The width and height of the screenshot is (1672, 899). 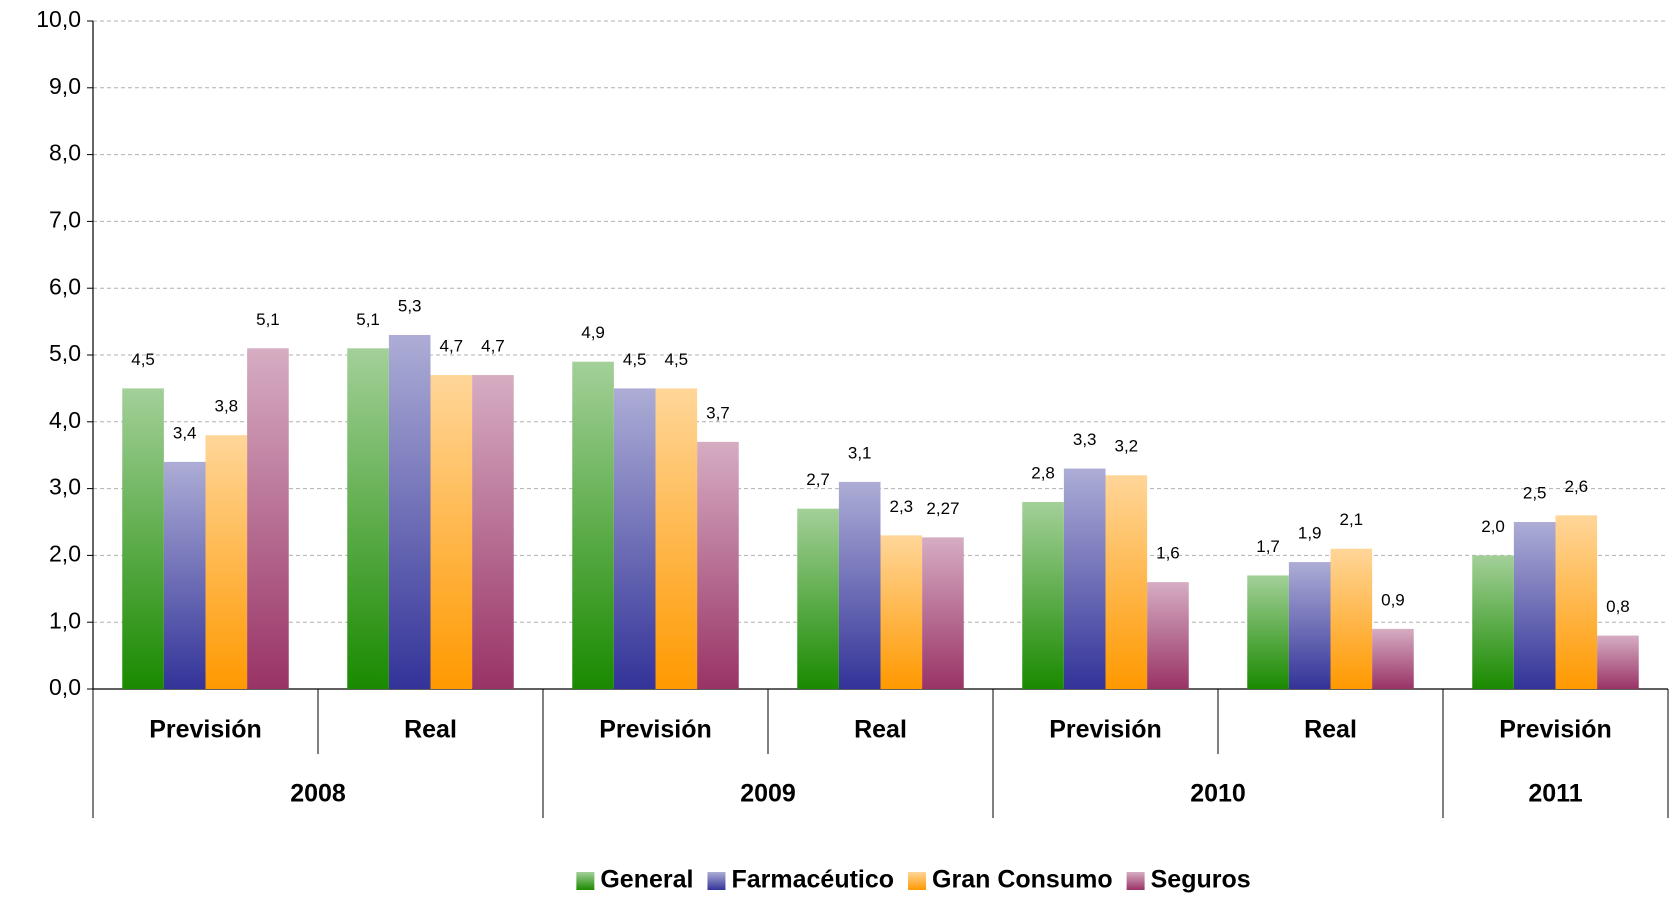 What do you see at coordinates (65, 553) in the screenshot?
I see `y-tick-label: 2,0` at bounding box center [65, 553].